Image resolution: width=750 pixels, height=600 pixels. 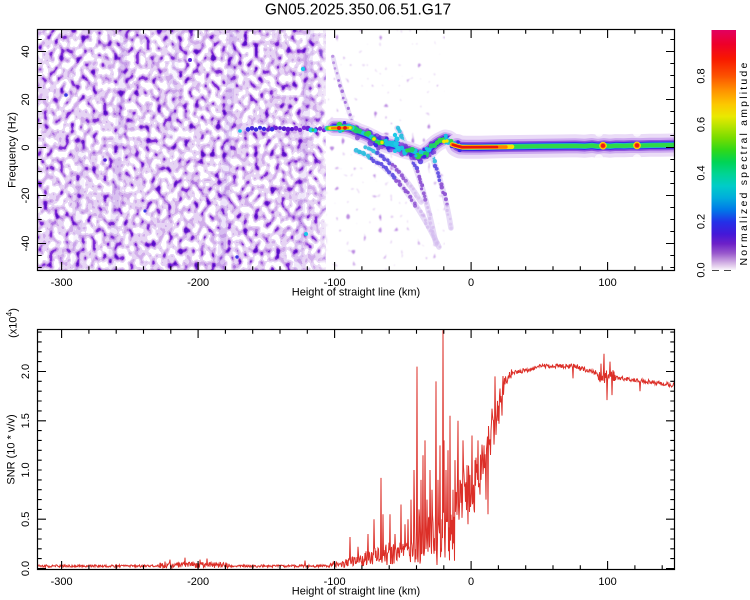 What do you see at coordinates (26, 196) in the screenshot?
I see `svg-text: -20` at bounding box center [26, 196].